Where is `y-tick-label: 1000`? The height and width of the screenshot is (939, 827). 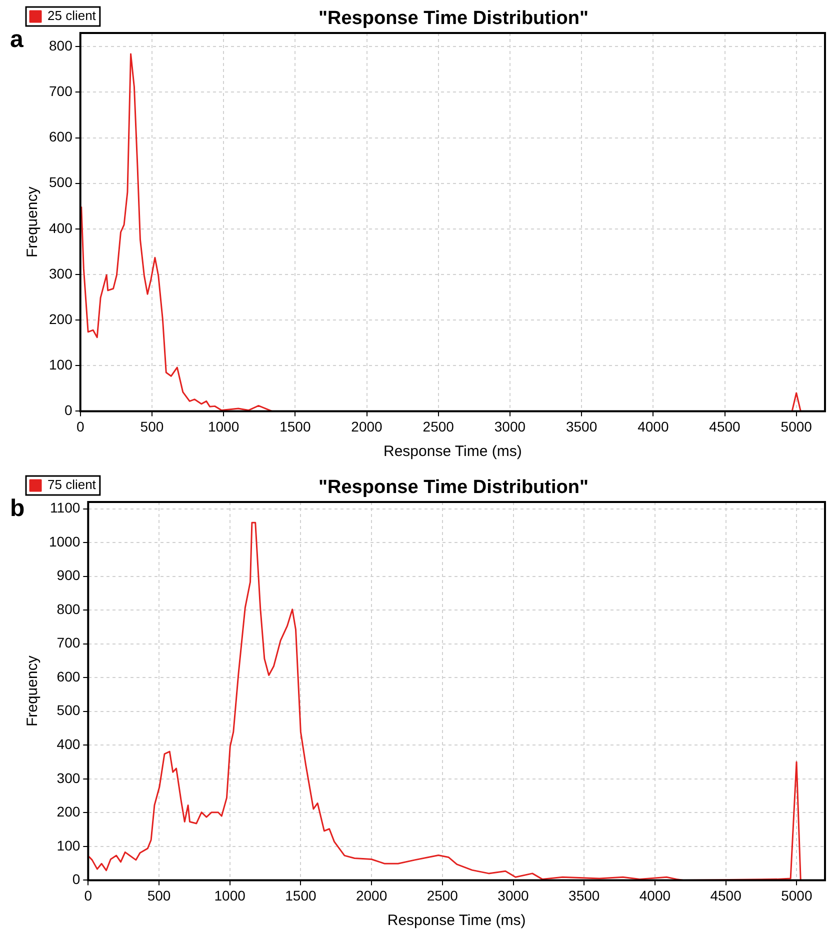
y-tick-label: 1000 is located at coordinates (64, 541).